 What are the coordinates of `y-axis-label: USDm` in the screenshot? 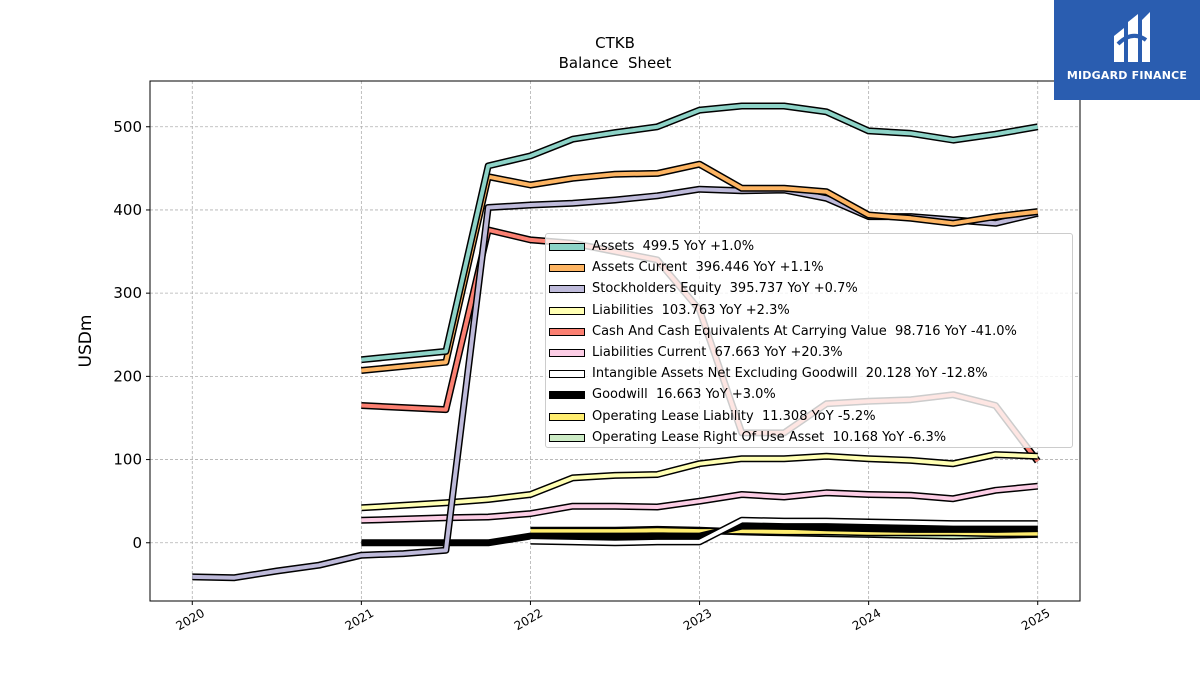 It's located at (86, 341).